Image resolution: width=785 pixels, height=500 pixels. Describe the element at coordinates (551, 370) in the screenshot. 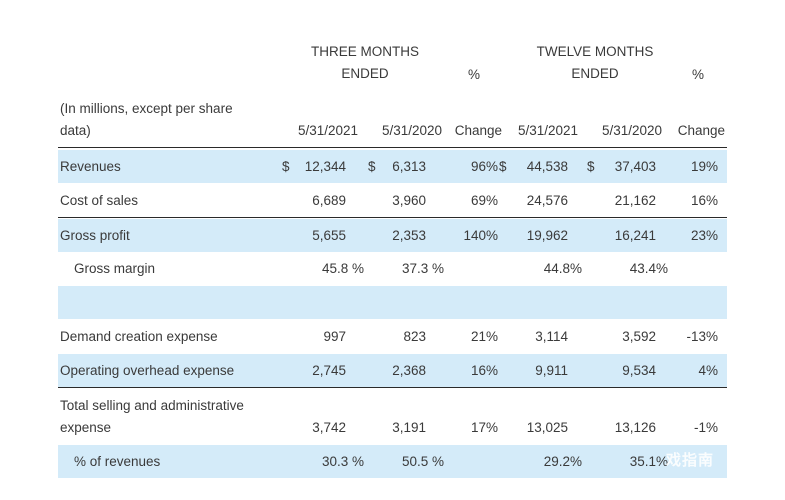

I see `cell-oo-12m-2021: 9,911` at that location.